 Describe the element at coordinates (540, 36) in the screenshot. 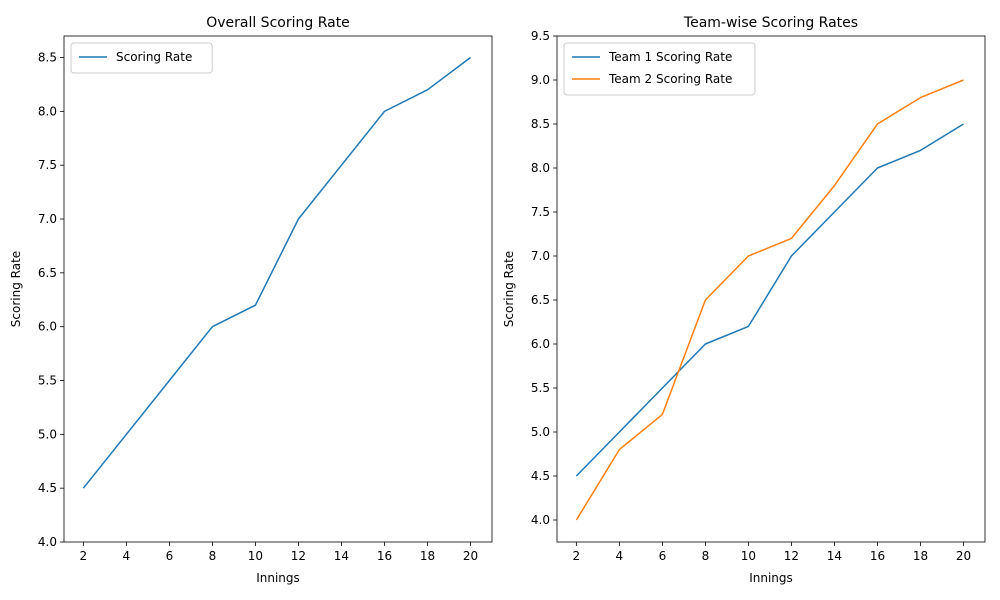

I see `y-tick-label: 9.5` at that location.